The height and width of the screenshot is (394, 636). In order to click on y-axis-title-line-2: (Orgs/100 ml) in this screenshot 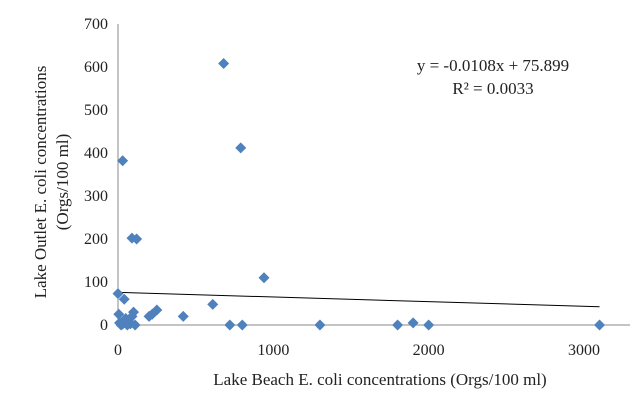, I will do `click(62, 182)`.